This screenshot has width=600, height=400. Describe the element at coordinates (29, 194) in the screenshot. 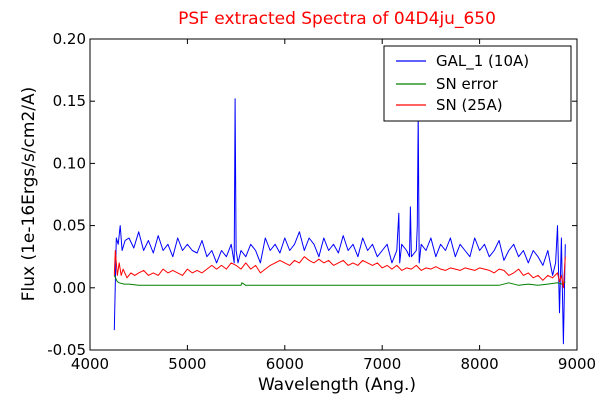

I see `y-axis-label: Flux (1e-16Ergs/s/cm2/A)` at that location.